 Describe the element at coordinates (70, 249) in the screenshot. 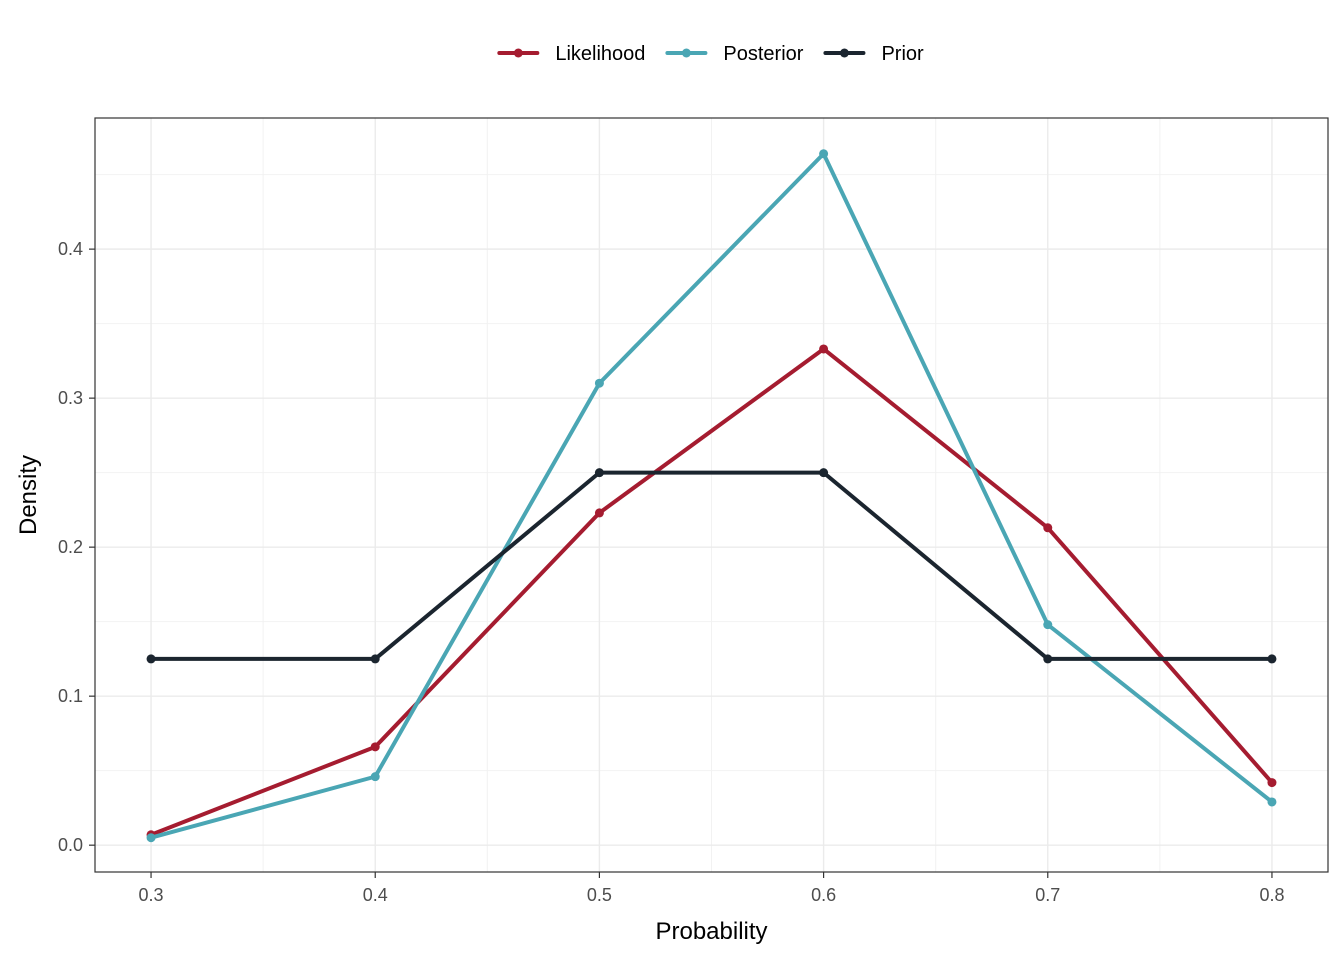

I see `y-tick-label: 0.4` at that location.